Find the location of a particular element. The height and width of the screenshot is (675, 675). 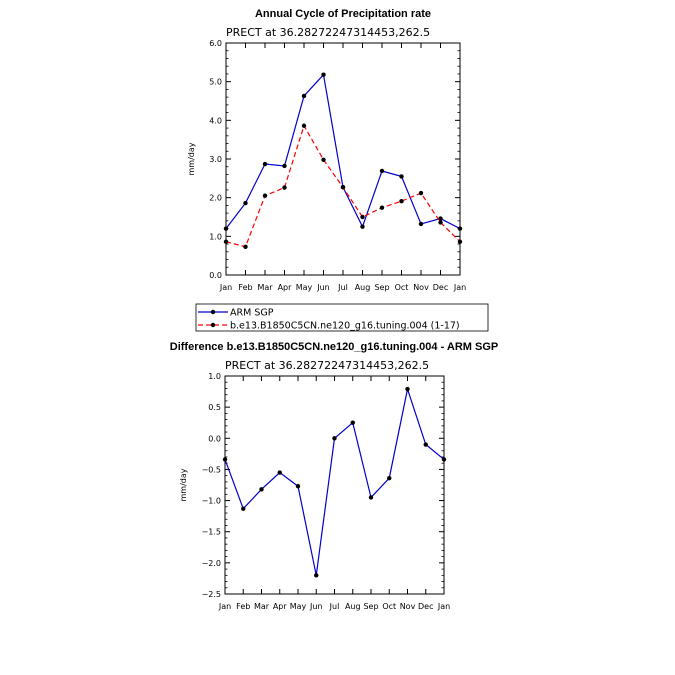

y-tick-label: 5.0 is located at coordinates (215, 82).